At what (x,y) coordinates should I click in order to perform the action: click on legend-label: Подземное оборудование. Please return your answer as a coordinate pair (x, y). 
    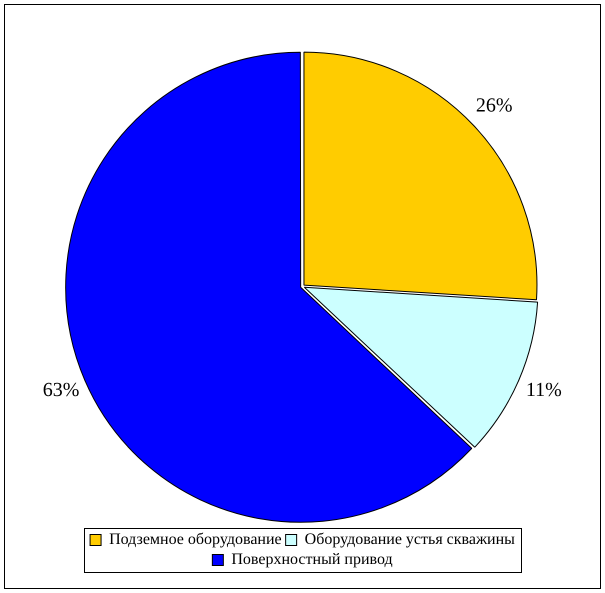
    Looking at the image, I should click on (195, 539).